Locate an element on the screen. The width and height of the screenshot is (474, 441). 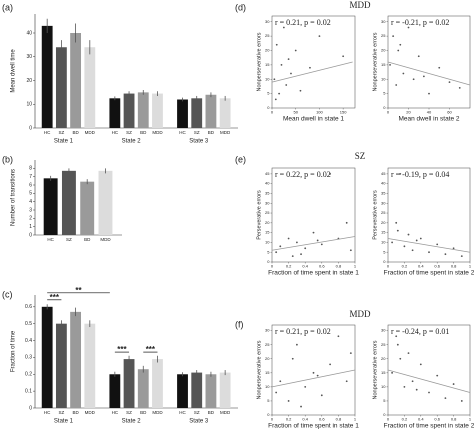
x-axis-label: Mean dwell in state 1 is located at coordinates (313, 119).